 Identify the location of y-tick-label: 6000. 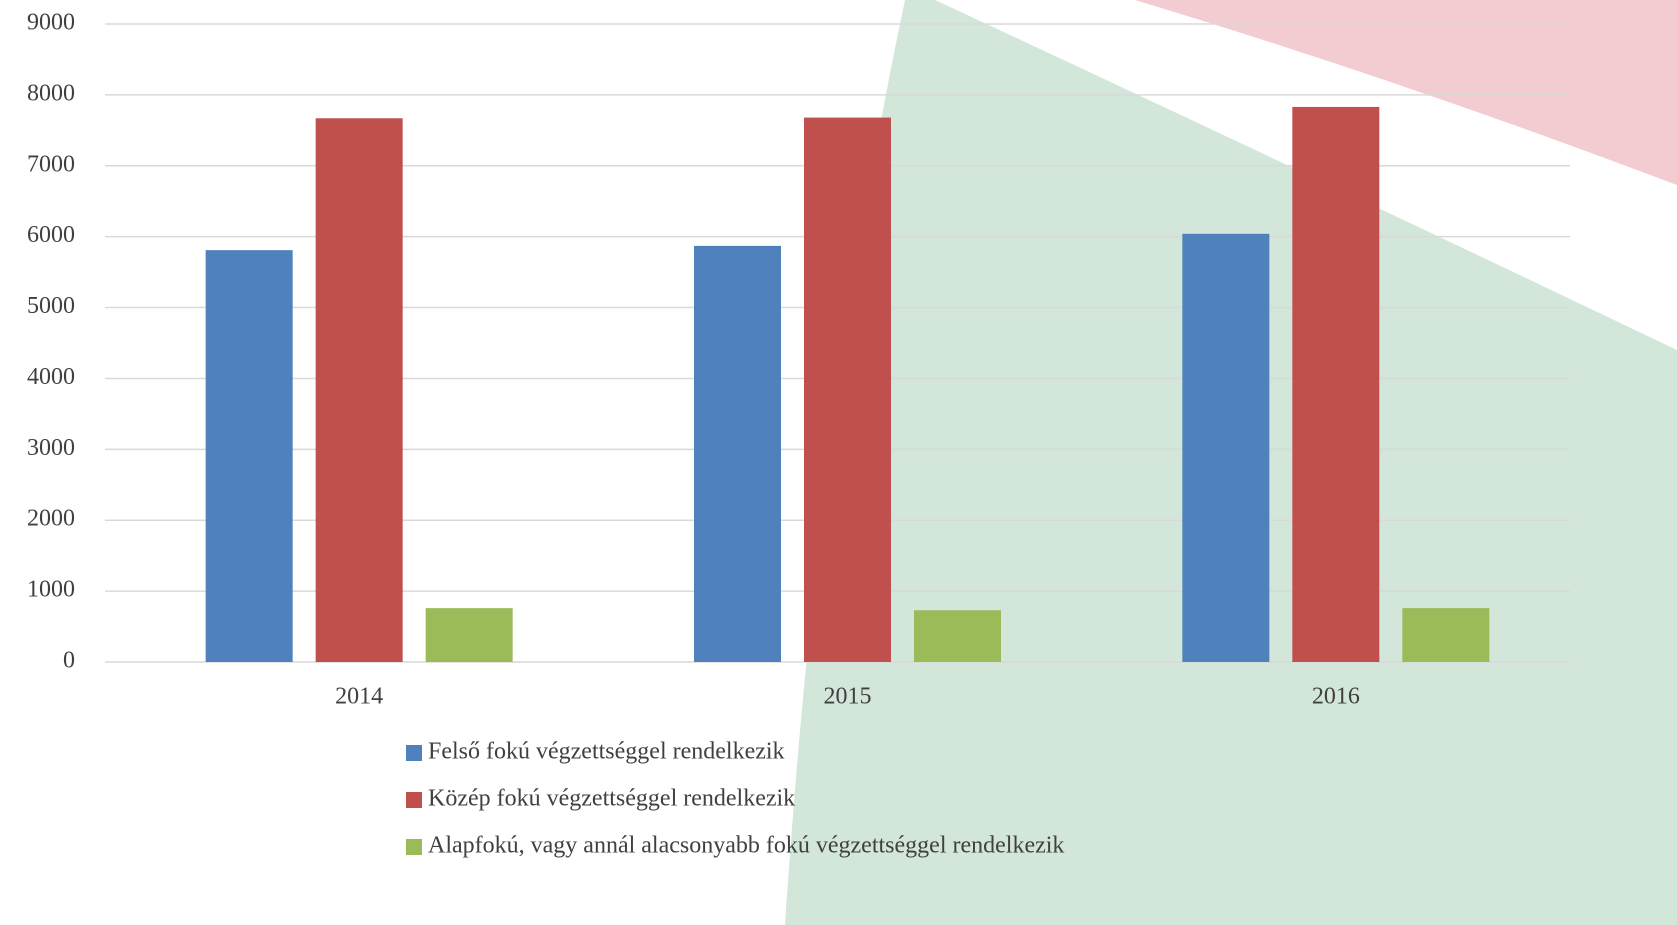
(51, 235).